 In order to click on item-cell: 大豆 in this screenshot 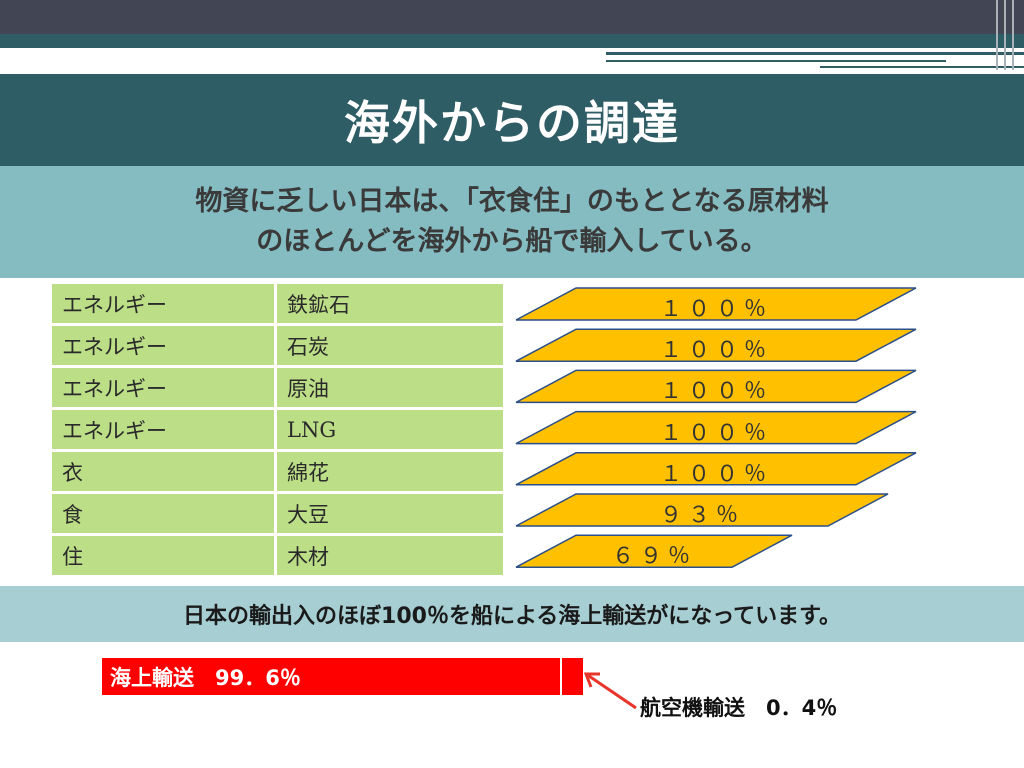, I will do `click(390, 513)`.